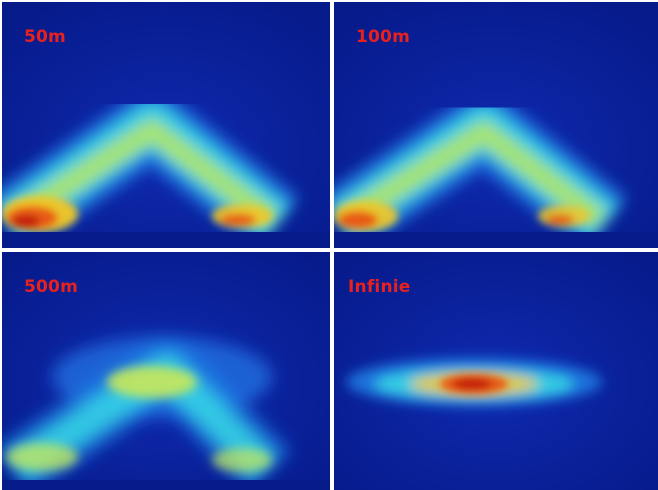  What do you see at coordinates (379, 287) in the screenshot?
I see `panel-label: Infinie` at bounding box center [379, 287].